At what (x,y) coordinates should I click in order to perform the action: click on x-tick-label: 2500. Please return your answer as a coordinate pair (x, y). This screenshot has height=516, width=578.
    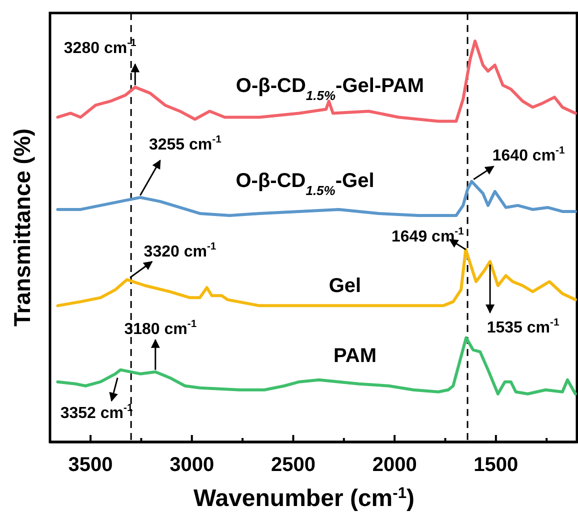
    Looking at the image, I should click on (293, 465).